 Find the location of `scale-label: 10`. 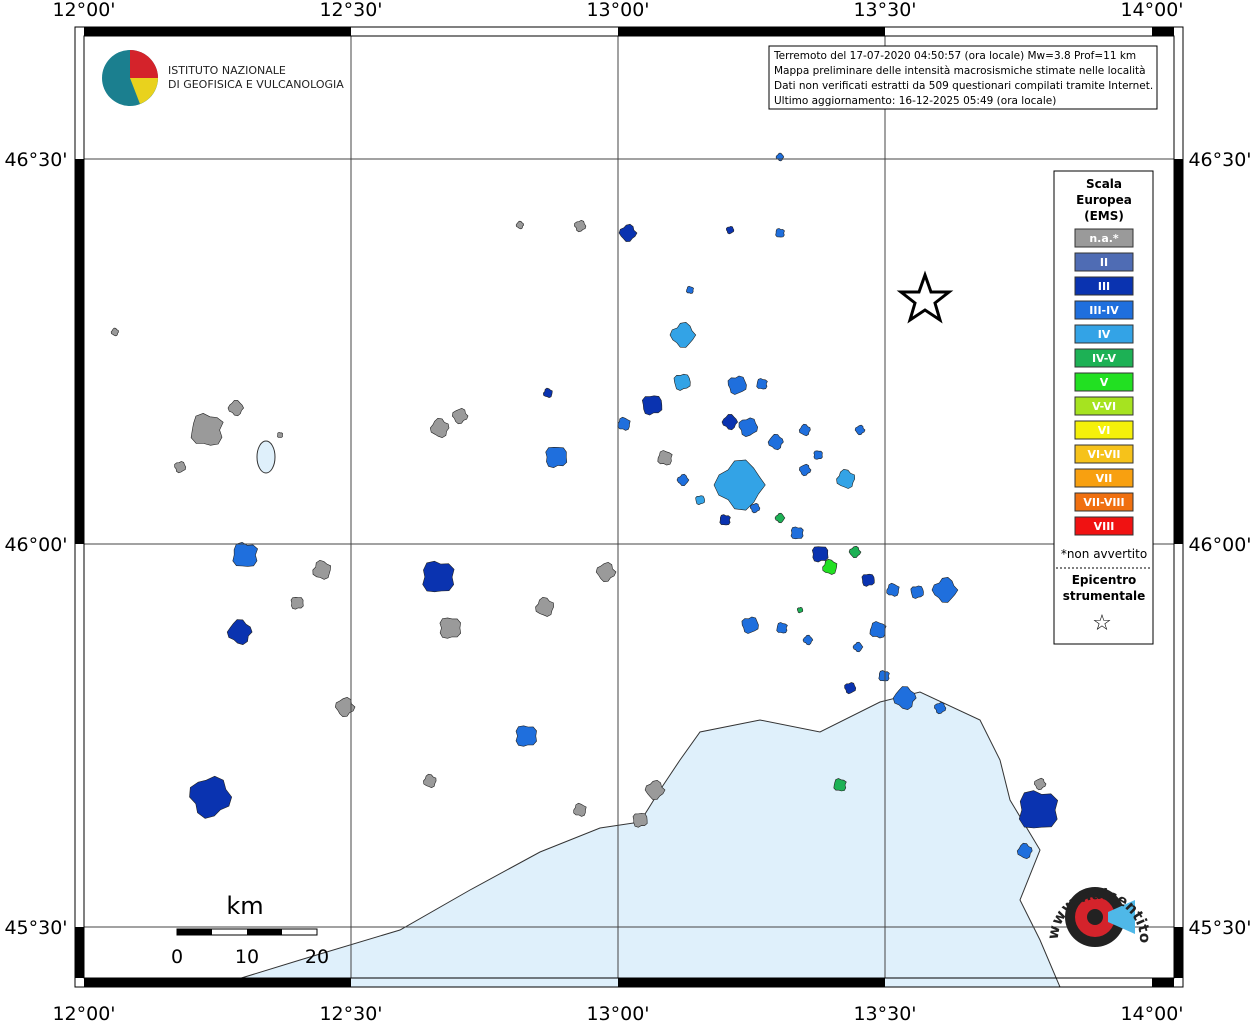

scale-label: 10 is located at coordinates (247, 957).